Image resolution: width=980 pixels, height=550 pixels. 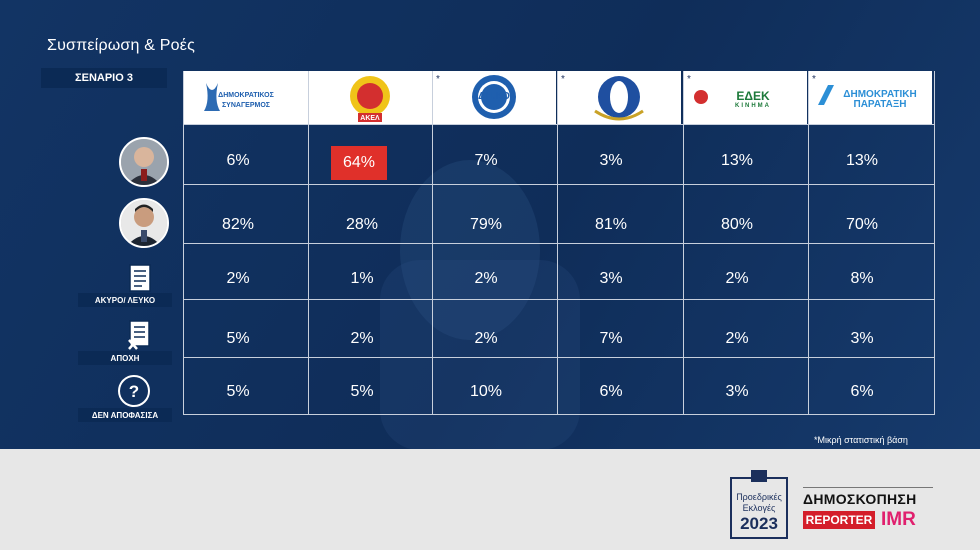 I want to click on badge-line-1: Προεδρικές, so click(x=759, y=497).